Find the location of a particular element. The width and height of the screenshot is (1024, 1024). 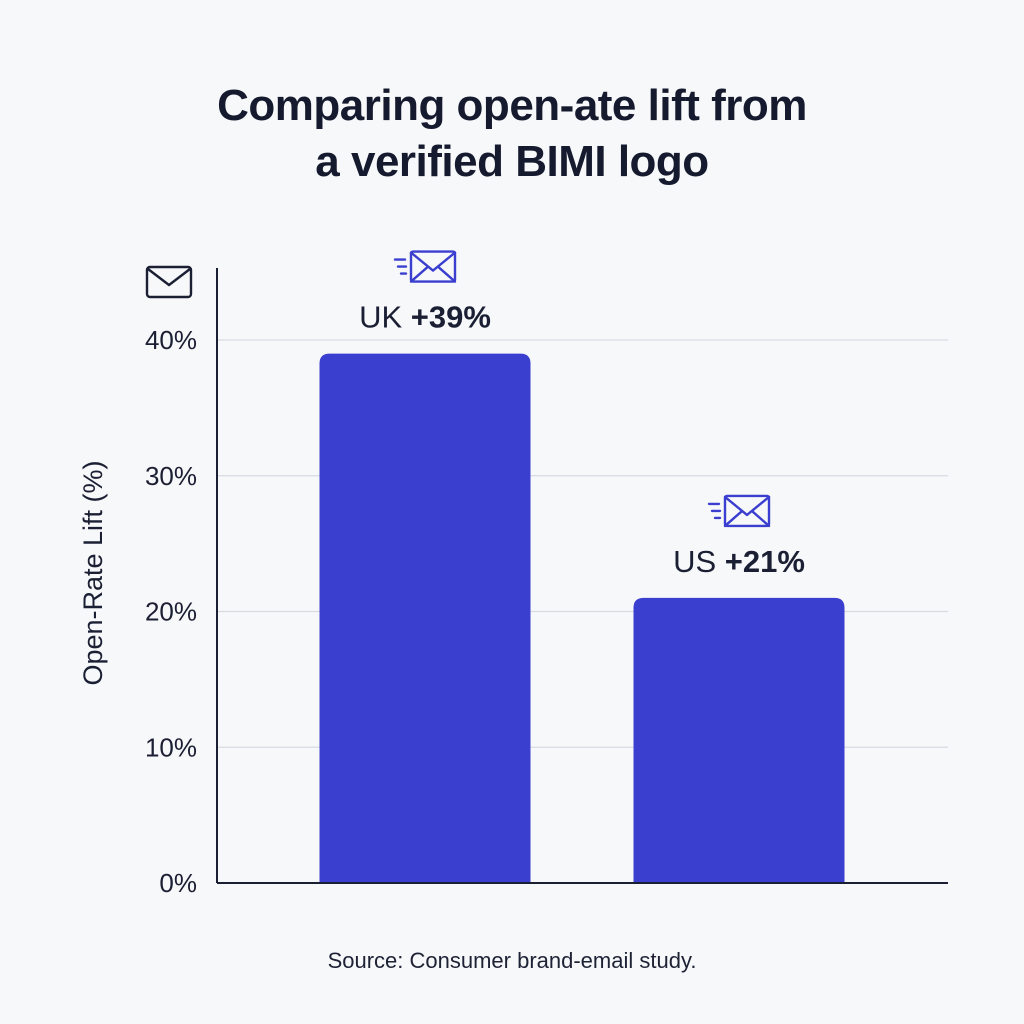

chart-title-line-1: Comparing open-ate lift from is located at coordinates (512, 105).